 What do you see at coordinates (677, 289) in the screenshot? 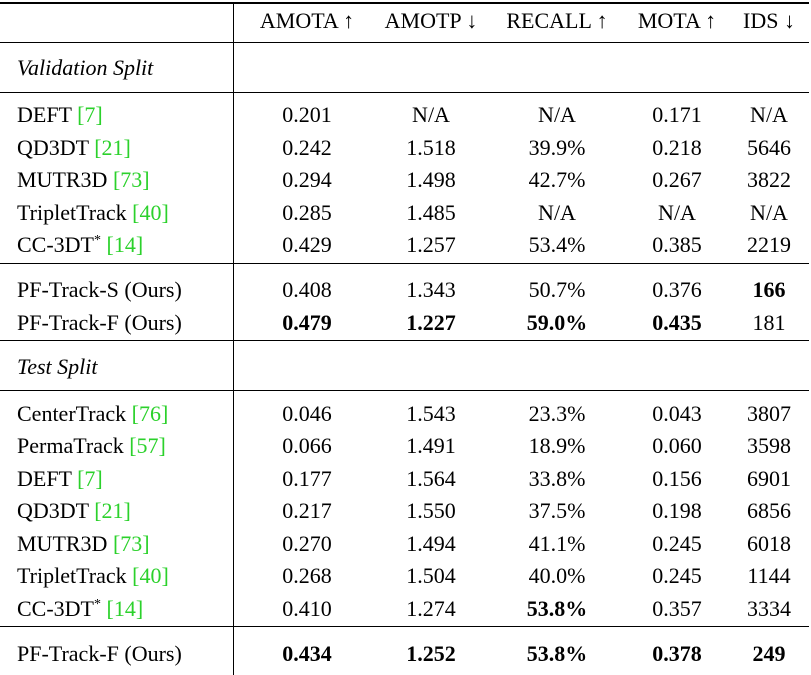
I see `value-cell: 0.376` at bounding box center [677, 289].